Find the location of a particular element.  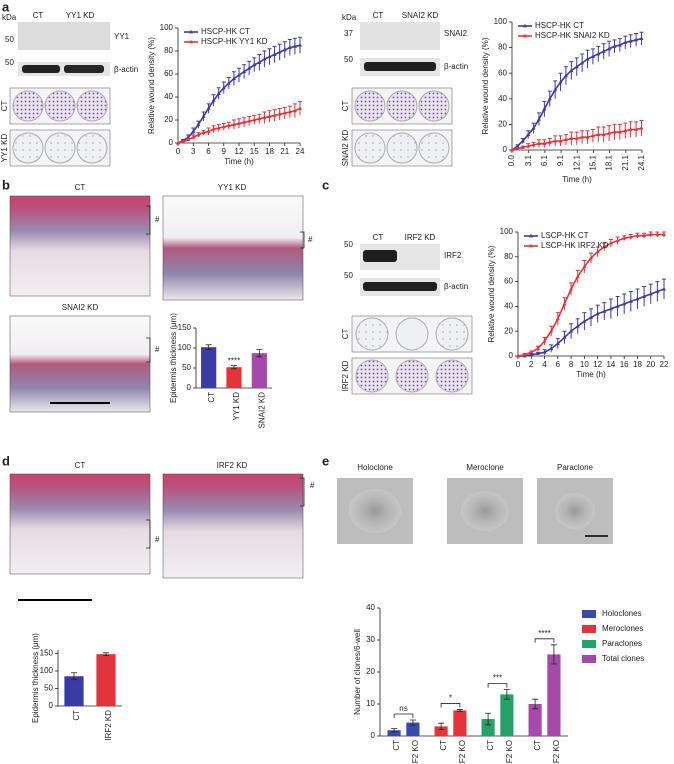

band is located at coordinates (400, 286).